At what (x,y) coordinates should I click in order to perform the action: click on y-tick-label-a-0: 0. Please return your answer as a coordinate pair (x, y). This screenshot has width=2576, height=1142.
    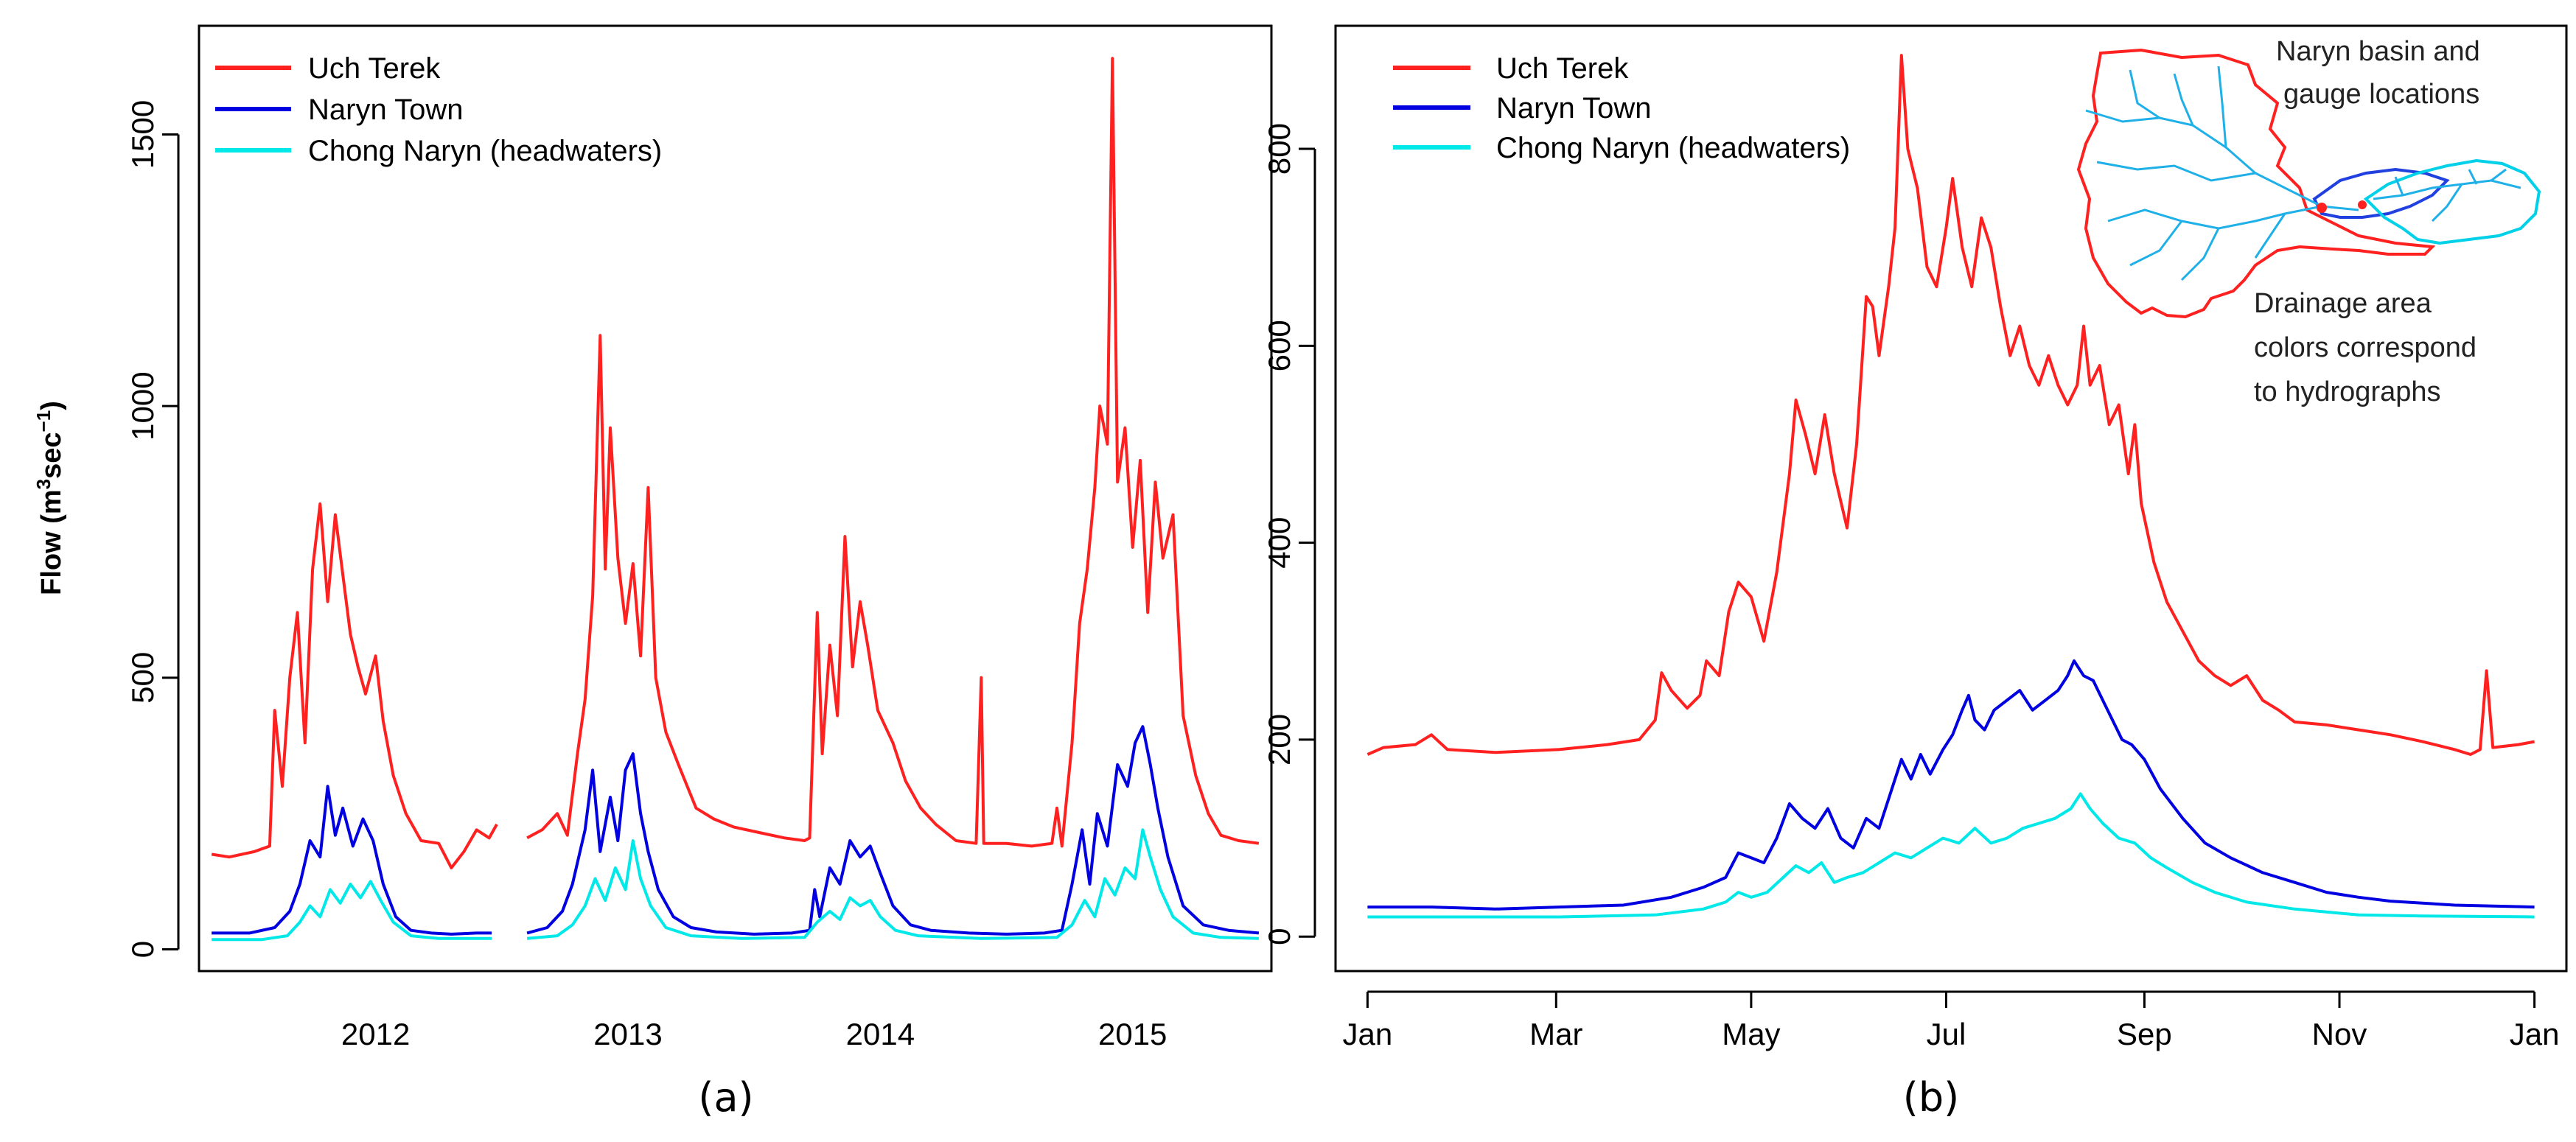
    Looking at the image, I should click on (142, 949).